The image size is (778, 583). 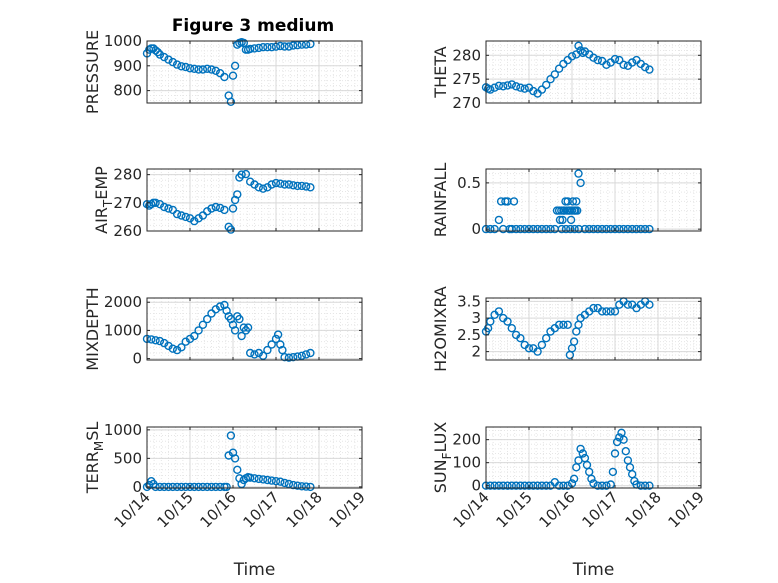 I want to click on y-tick-label: 200, so click(x=466, y=440).